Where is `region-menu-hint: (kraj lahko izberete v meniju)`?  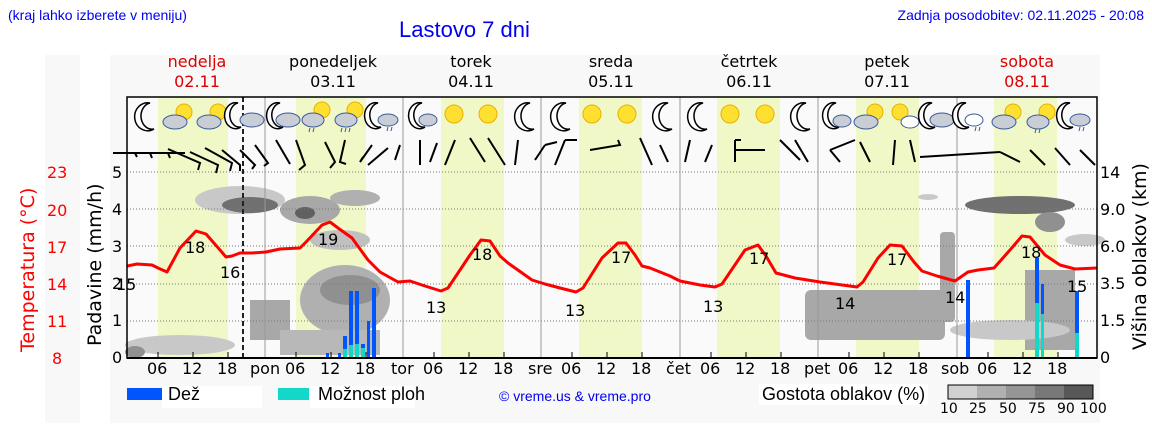 region-menu-hint: (kraj lahko izberete v meniju) is located at coordinates (97, 15).